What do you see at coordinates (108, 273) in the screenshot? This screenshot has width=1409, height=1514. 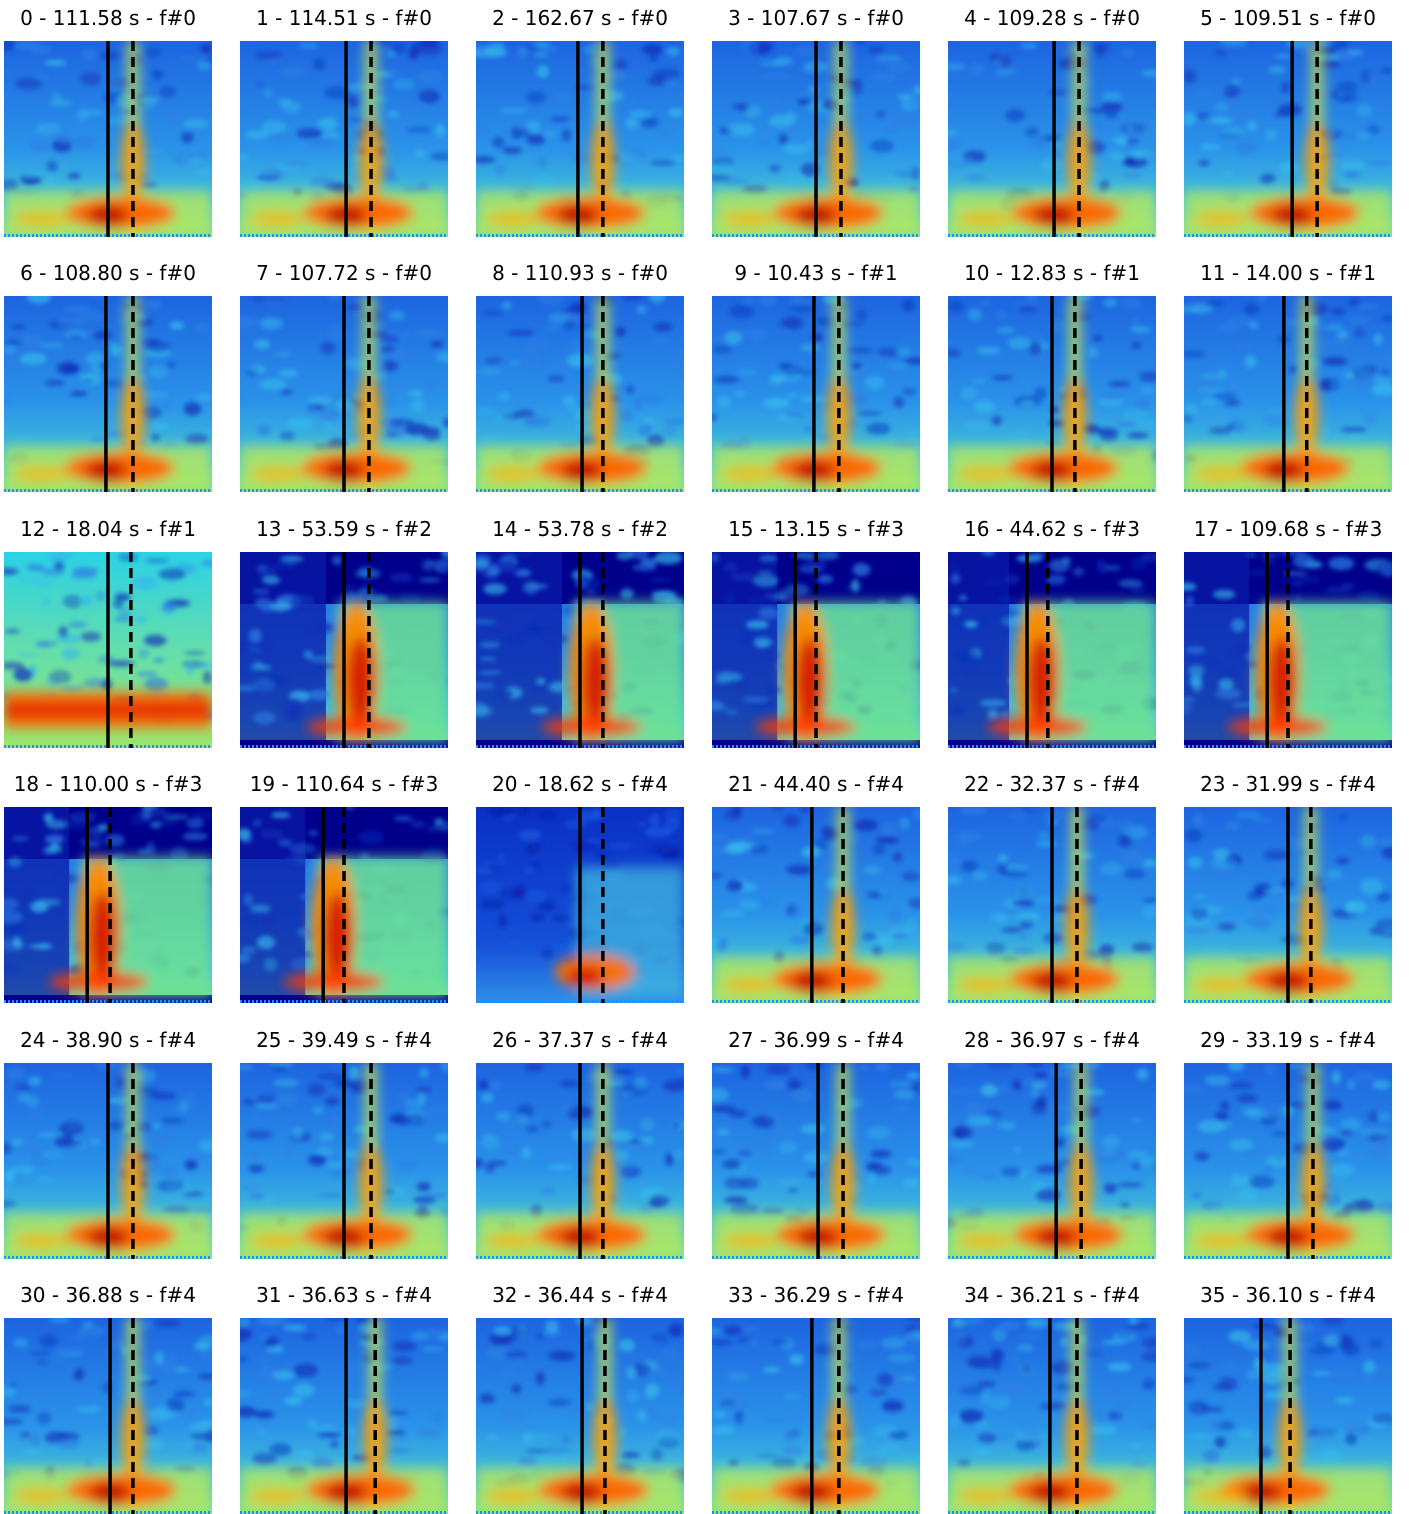 I see `panel-title: 6 - 108.80 s - f#0` at bounding box center [108, 273].